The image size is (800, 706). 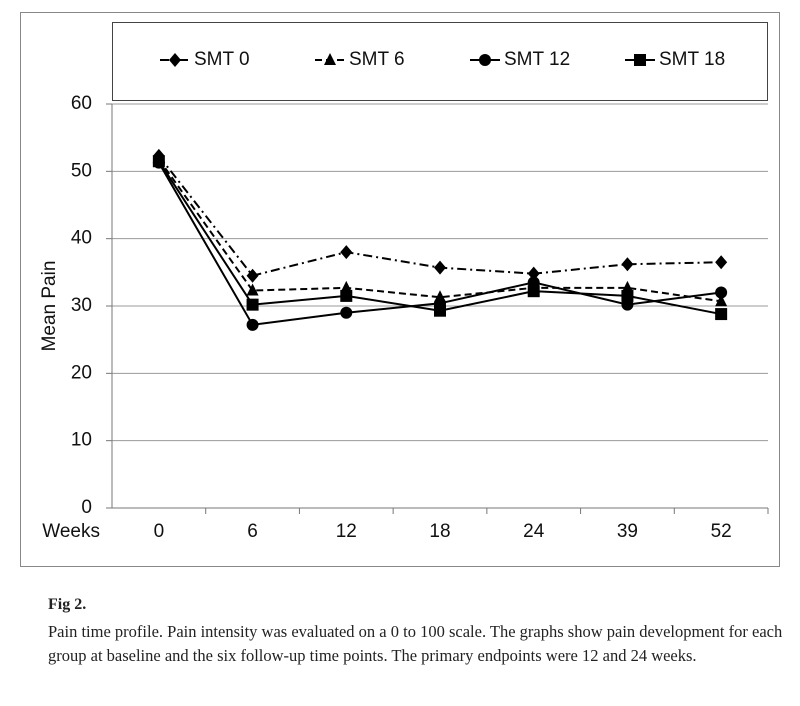 What do you see at coordinates (692, 59) in the screenshot?
I see `legend-label: SMT 18` at bounding box center [692, 59].